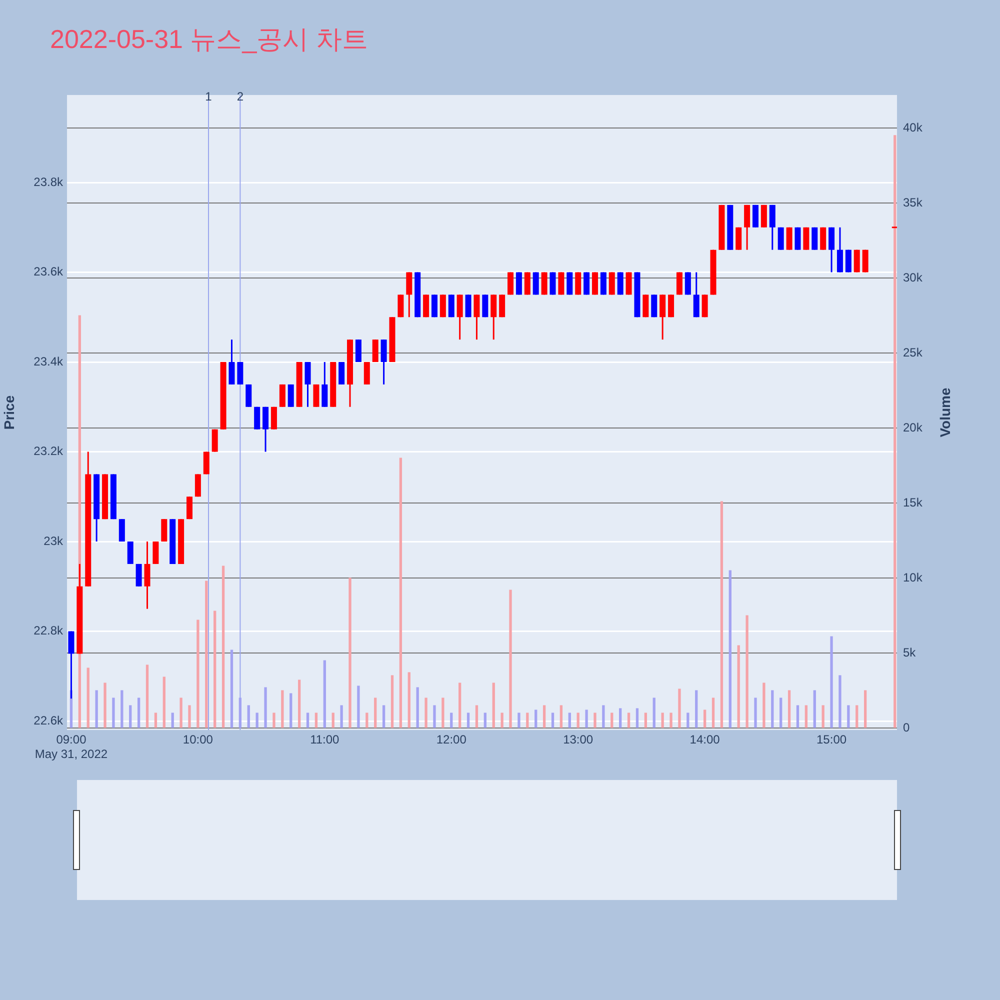 This screenshot has width=1000, height=1000. I want to click on x-tick-label: 12:00, so click(451, 739).